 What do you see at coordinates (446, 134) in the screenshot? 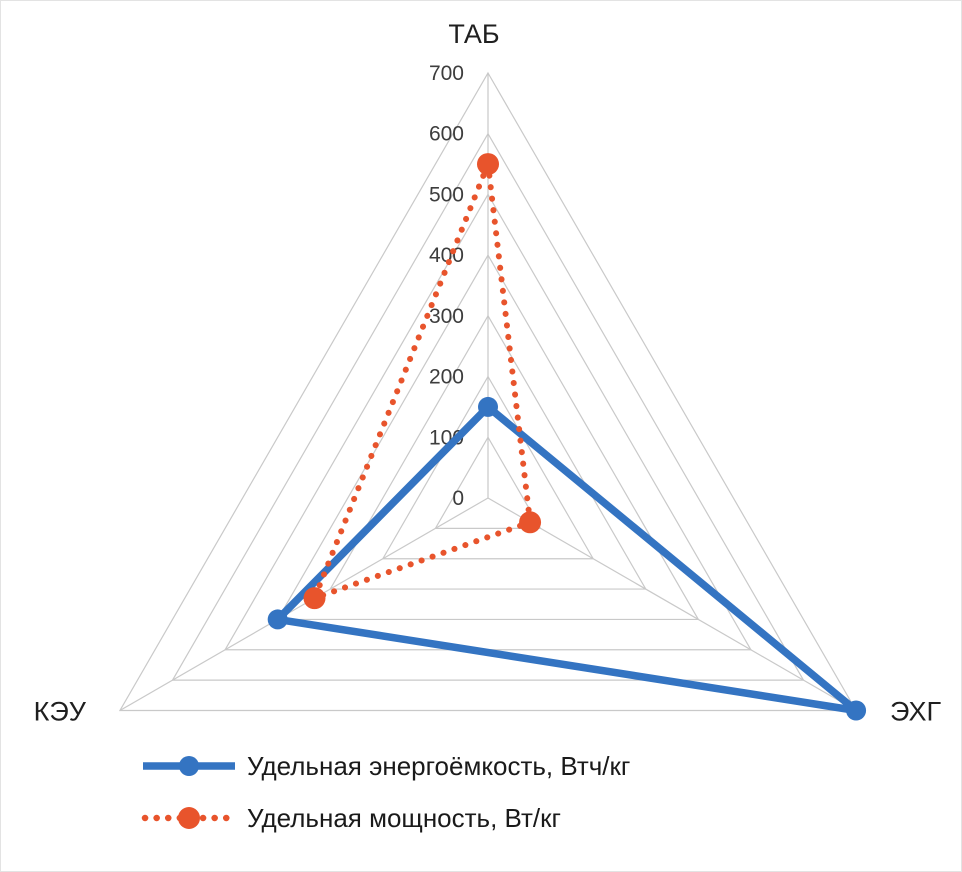
I see `tick-label-600: 600` at bounding box center [446, 134].